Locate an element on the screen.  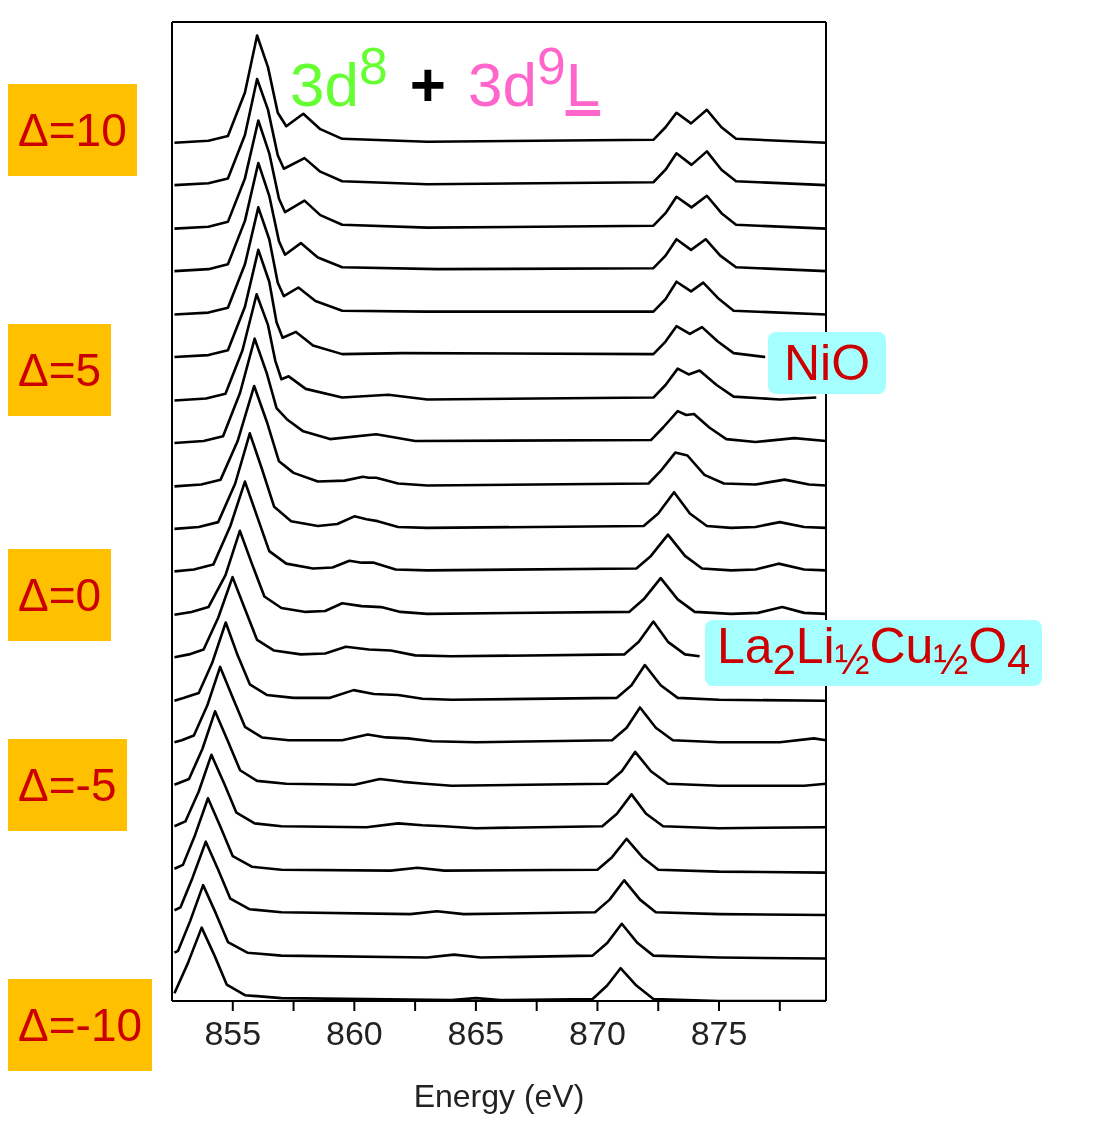
annotation: La$_{2}$Li$_{½}$Cu$_{½}$O$_{4}$ is located at coordinates (874, 650).